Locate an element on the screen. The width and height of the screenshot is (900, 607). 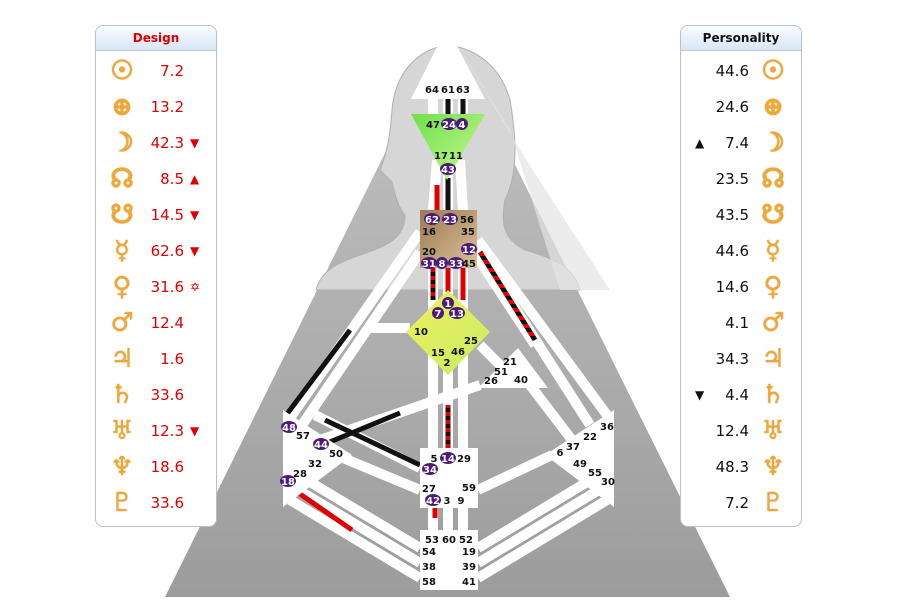
gate-37: 37 is located at coordinates (573, 447).